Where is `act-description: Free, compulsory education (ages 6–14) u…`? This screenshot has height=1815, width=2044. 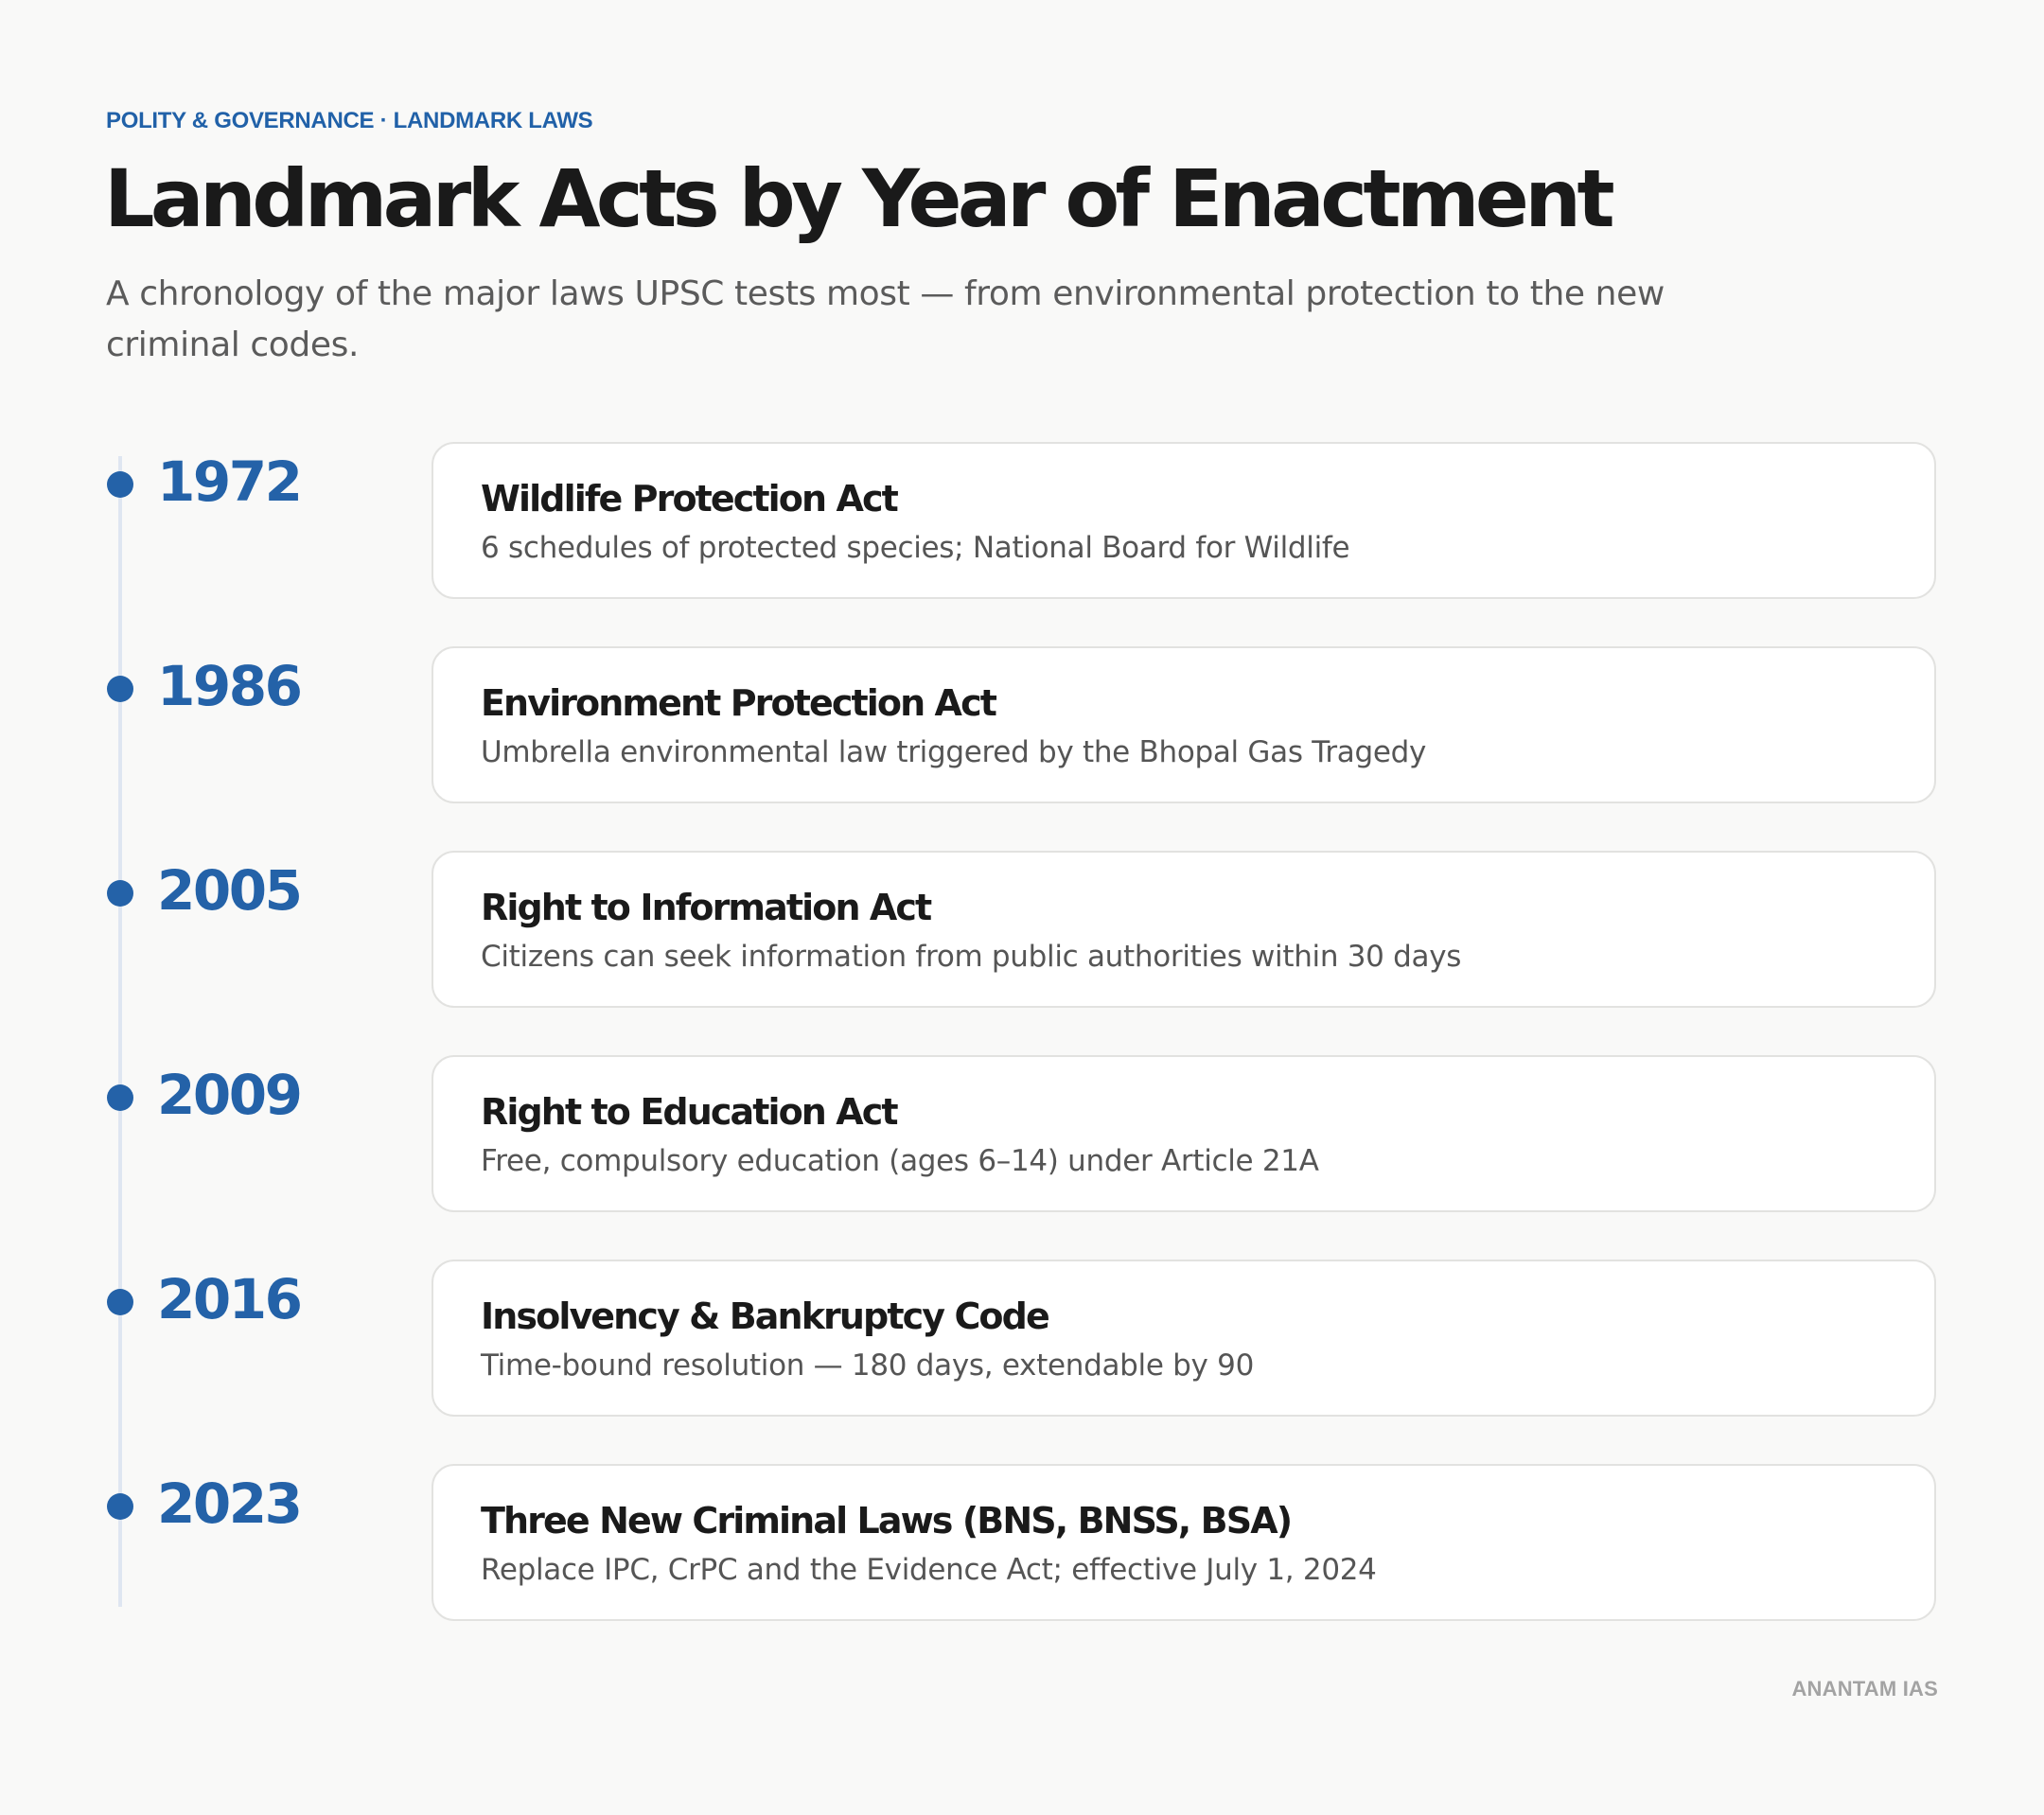 act-description: Free, compulsory education (ages 6–14) u… is located at coordinates (900, 1161).